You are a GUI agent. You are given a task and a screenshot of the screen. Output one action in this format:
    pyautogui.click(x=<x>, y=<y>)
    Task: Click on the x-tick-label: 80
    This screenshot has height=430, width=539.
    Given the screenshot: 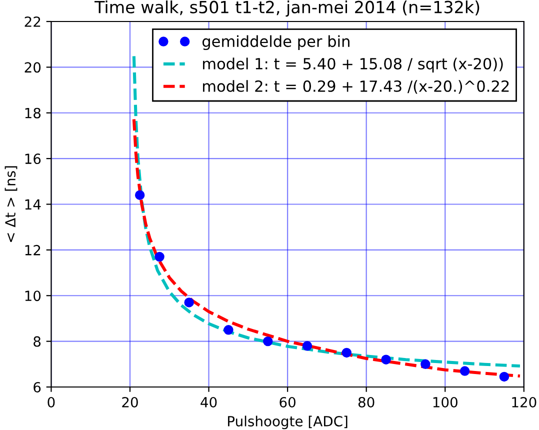 What is the action you would take?
    pyautogui.click(x=366, y=402)
    